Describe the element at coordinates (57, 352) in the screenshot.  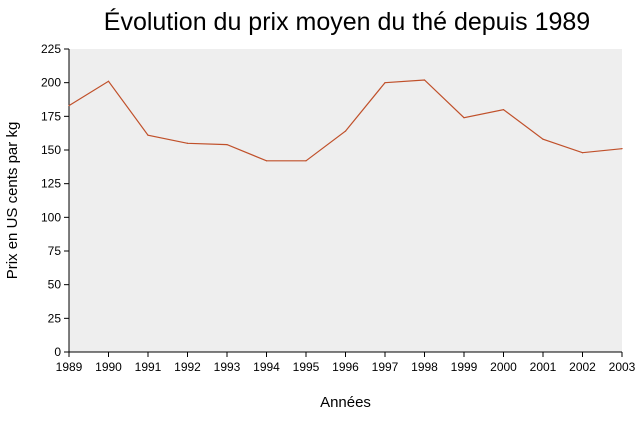
I see `y-tick-label: 0` at that location.